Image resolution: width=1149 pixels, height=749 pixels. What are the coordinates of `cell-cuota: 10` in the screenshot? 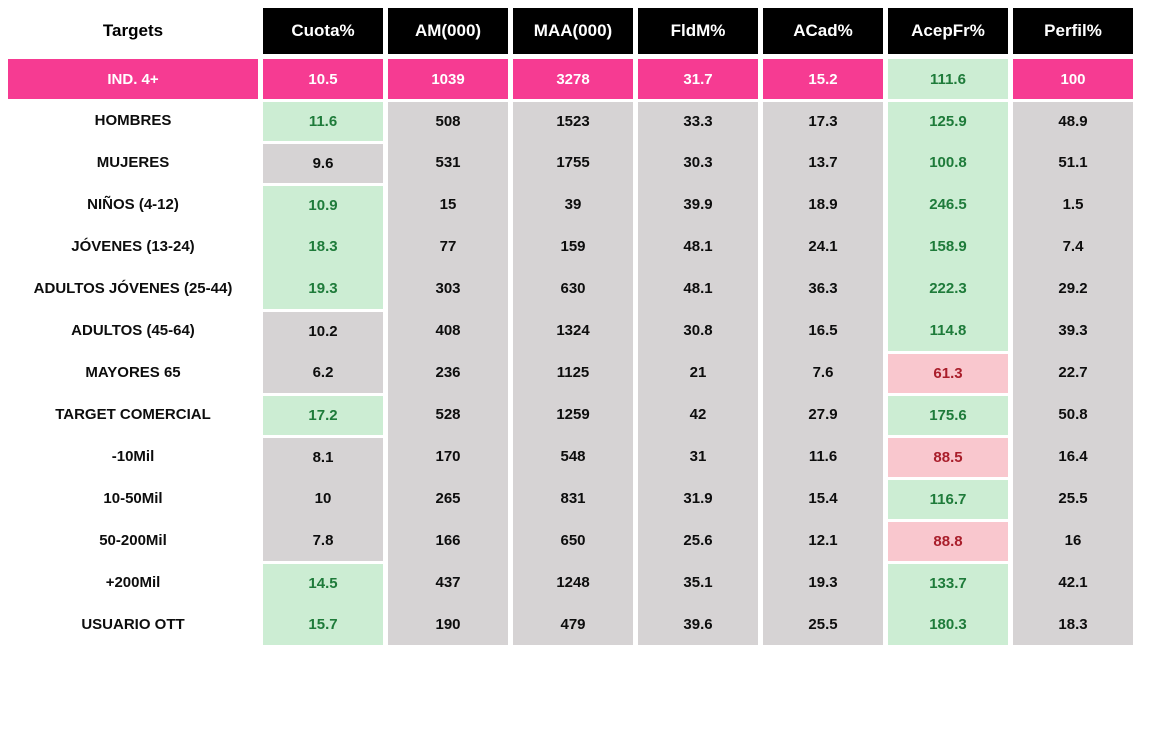 It's located at (323, 498).